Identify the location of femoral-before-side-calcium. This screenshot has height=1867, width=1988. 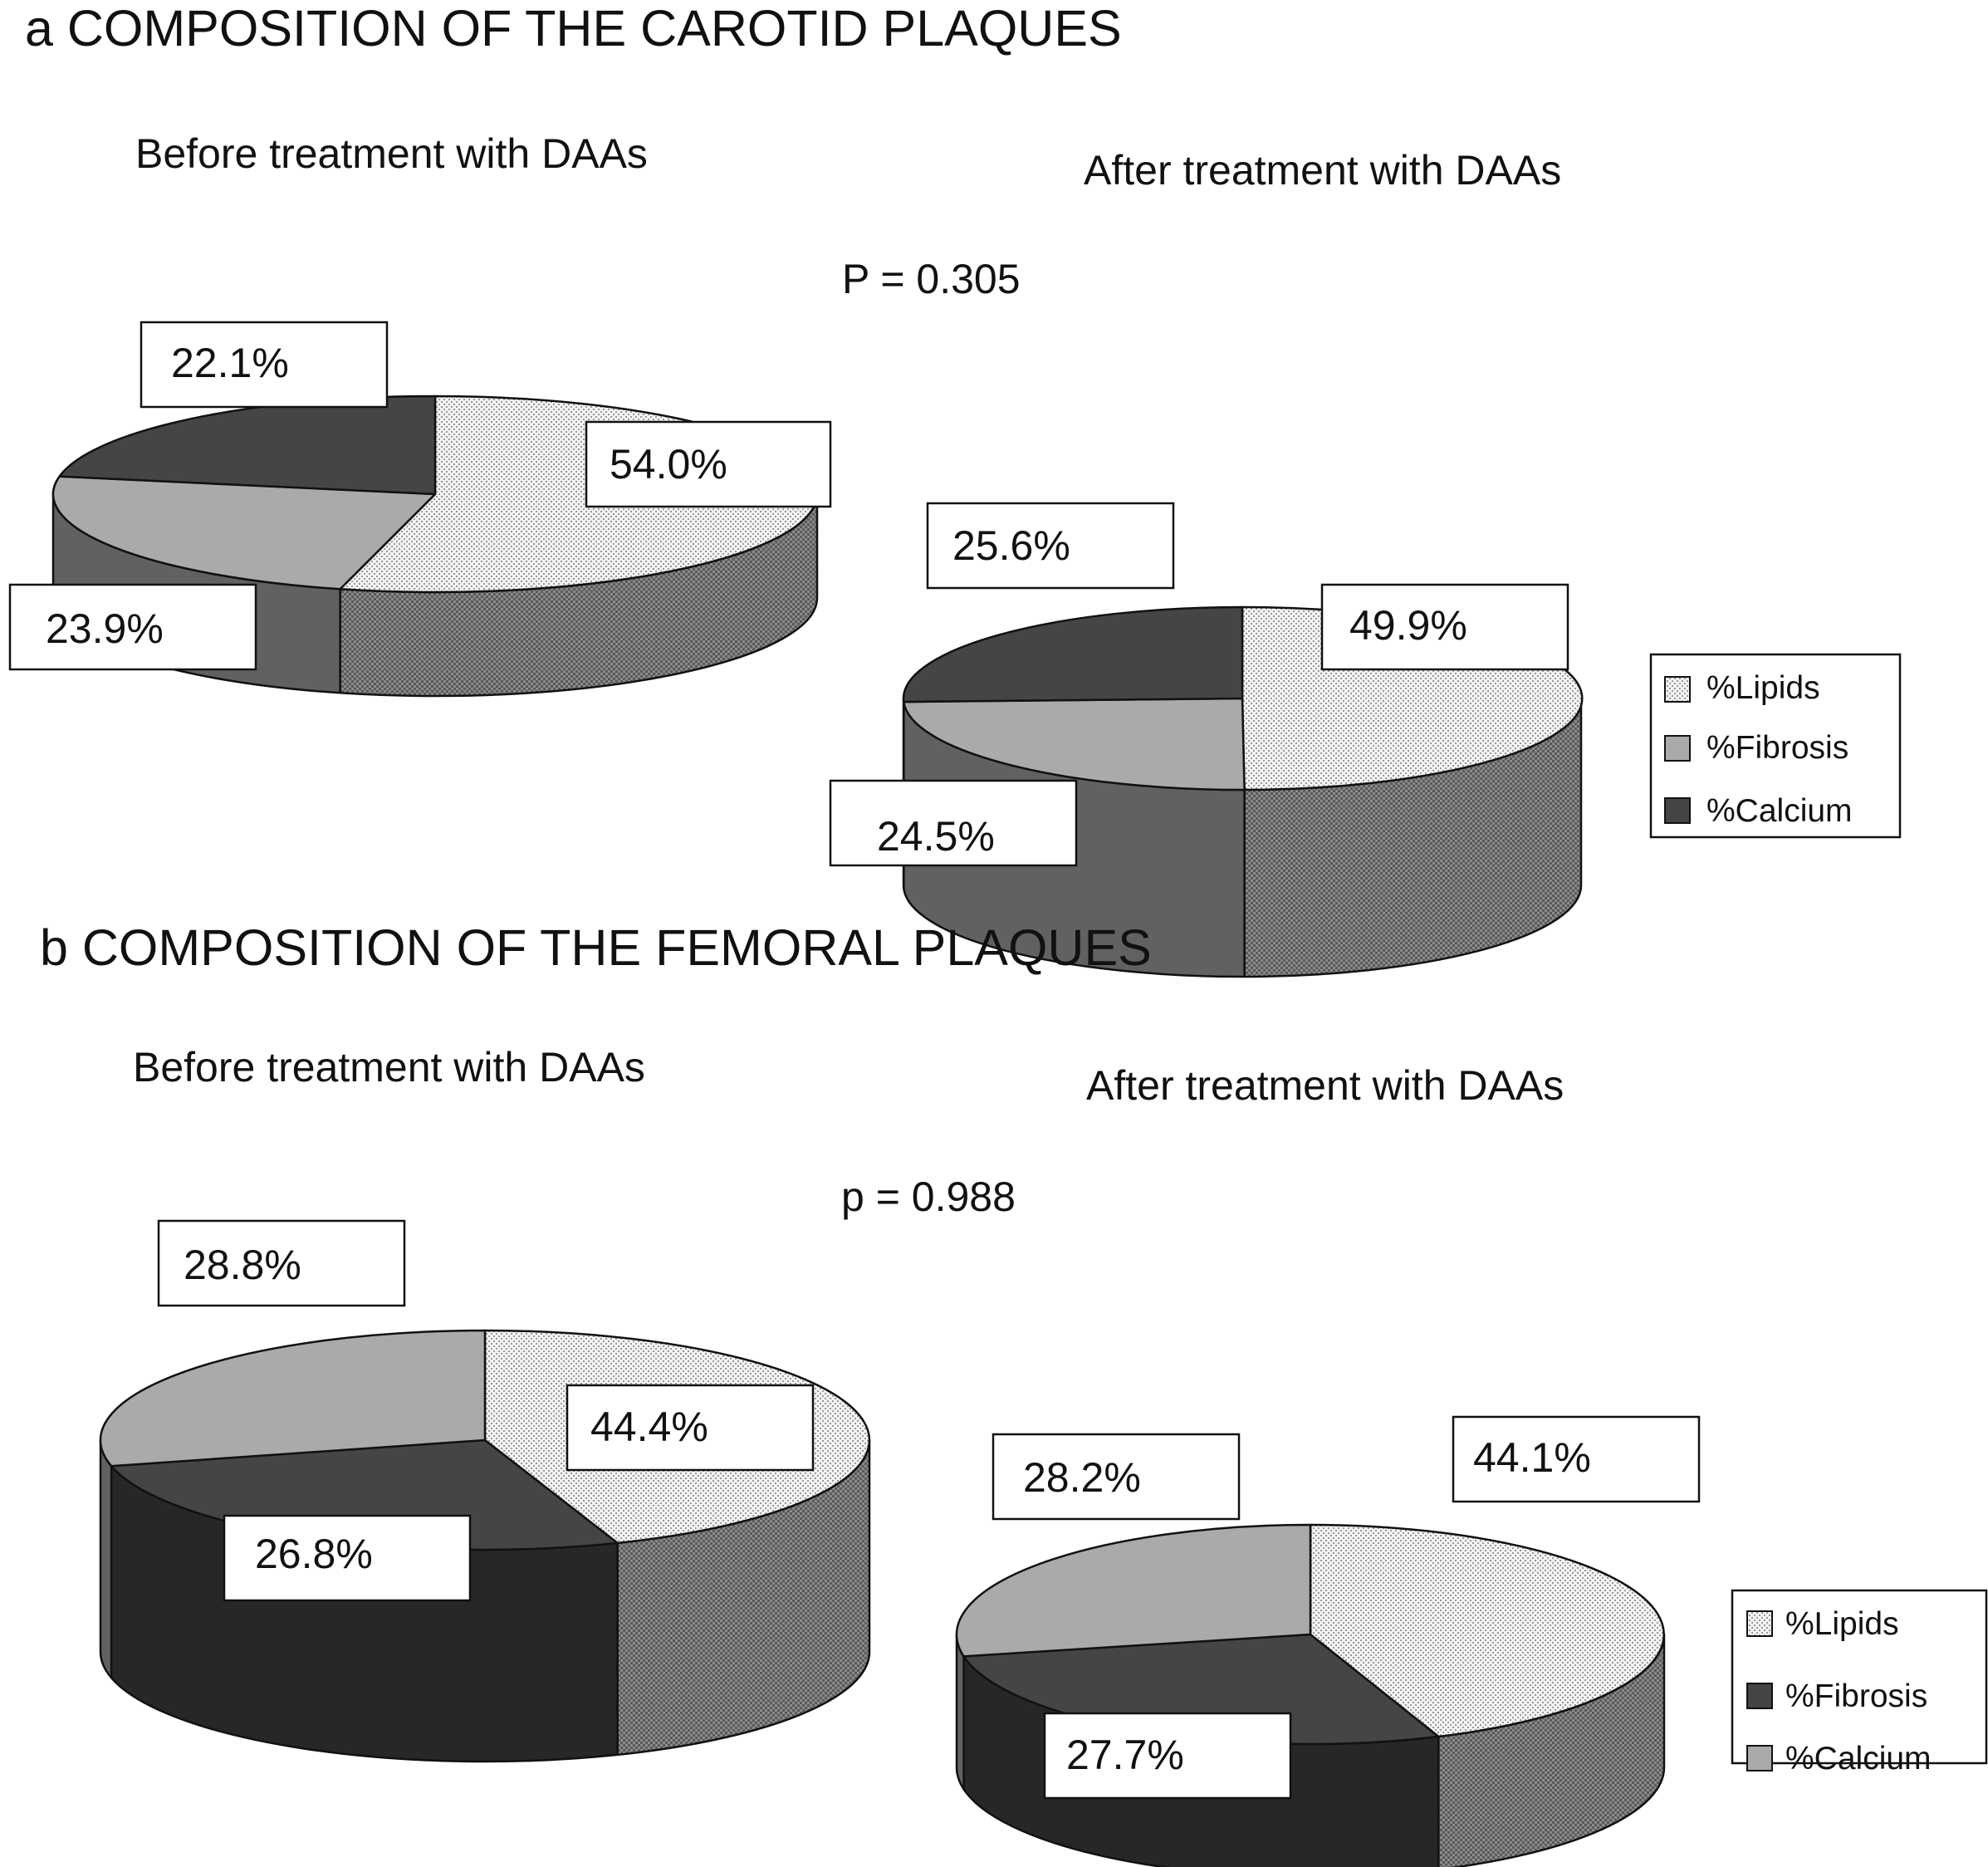
(106, 1558).